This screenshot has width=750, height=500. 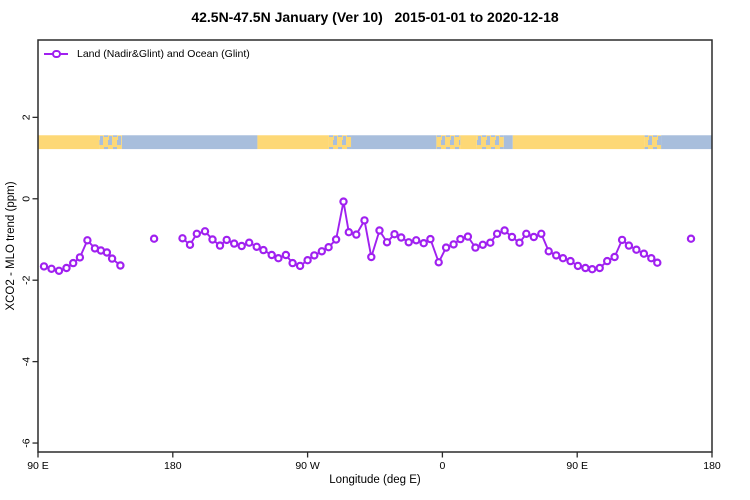 What do you see at coordinates (11, 246) in the screenshot?
I see `y-axis-title: XCO2 - MLO trend (ppm)` at bounding box center [11, 246].